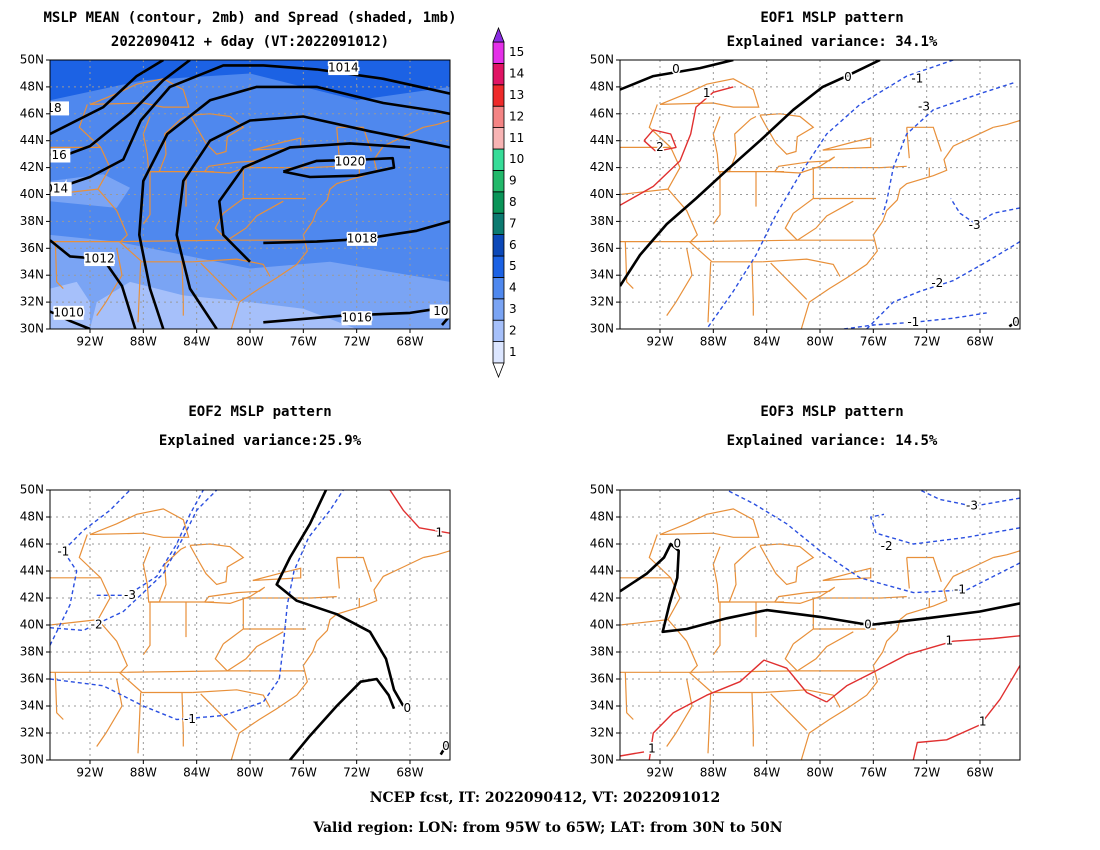  I want to click on colorbar-label: 3, so click(513, 309).